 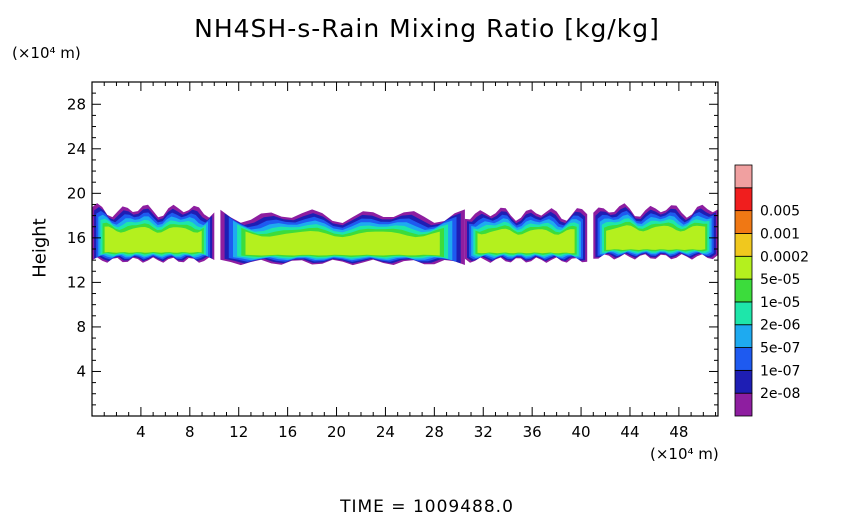 I want to click on x-tick-label: 24, so click(x=385, y=432).